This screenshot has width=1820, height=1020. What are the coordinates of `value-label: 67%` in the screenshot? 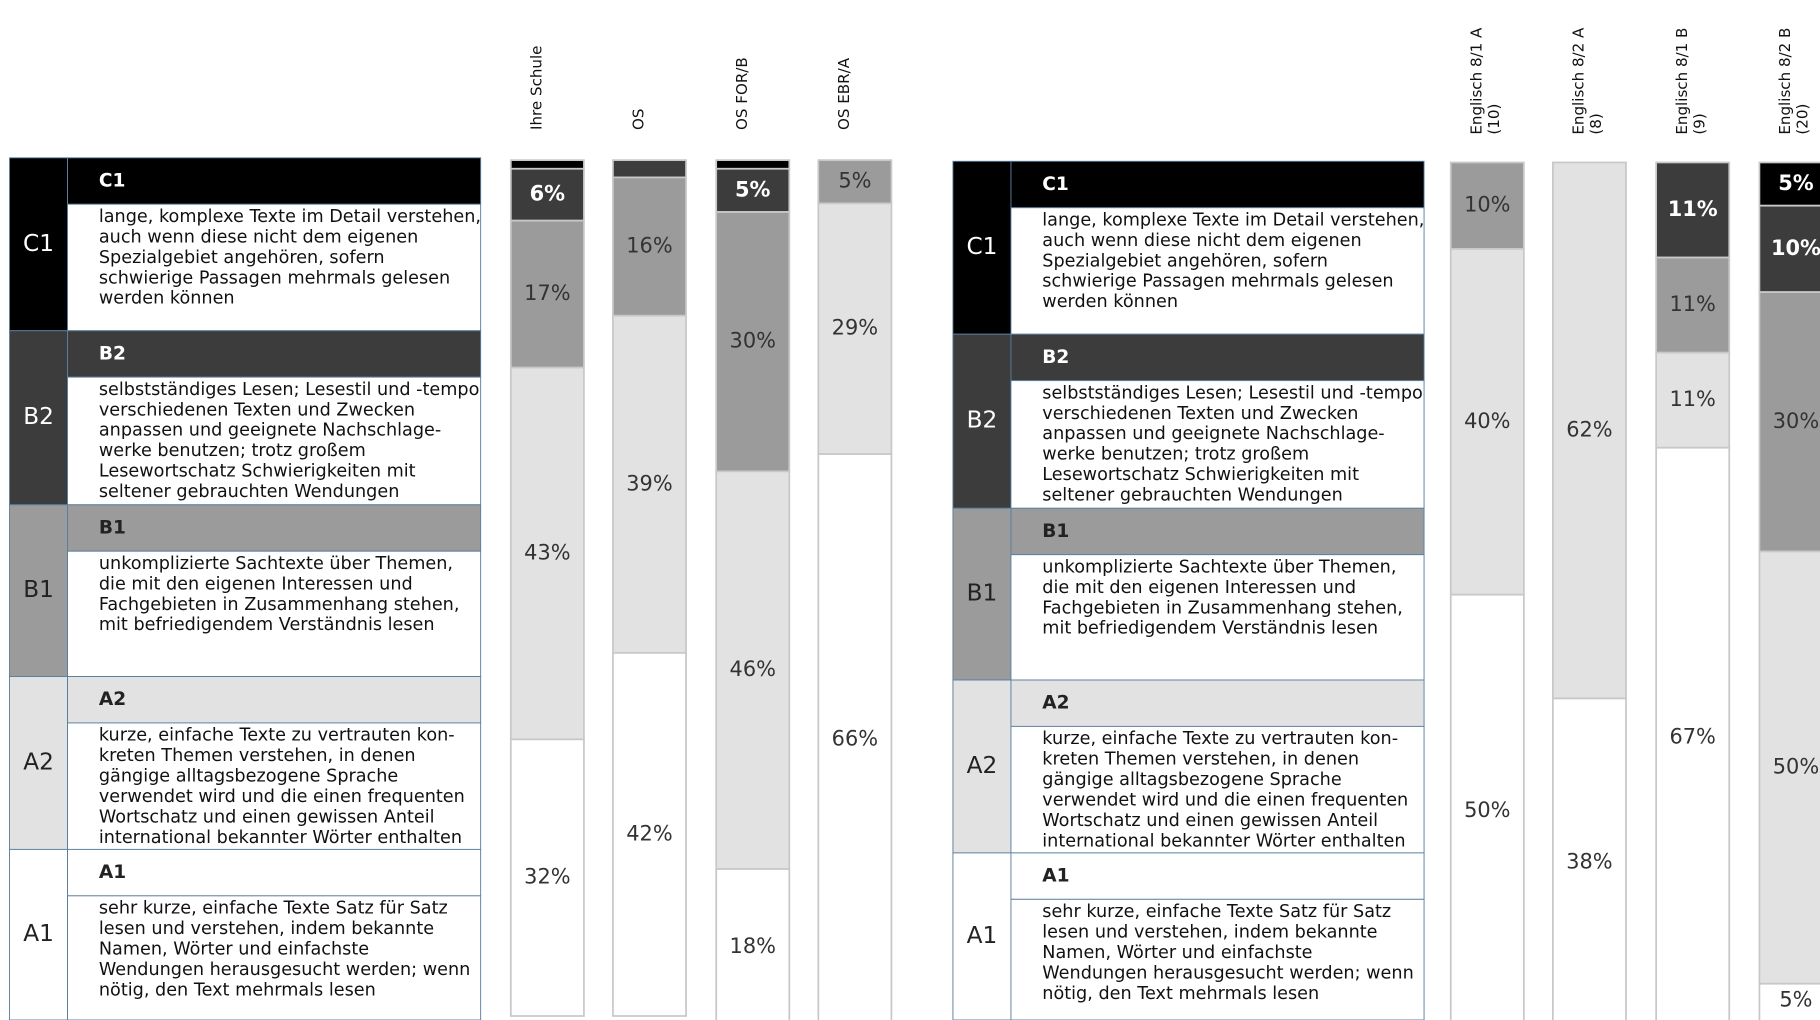 It's located at (1692, 736).